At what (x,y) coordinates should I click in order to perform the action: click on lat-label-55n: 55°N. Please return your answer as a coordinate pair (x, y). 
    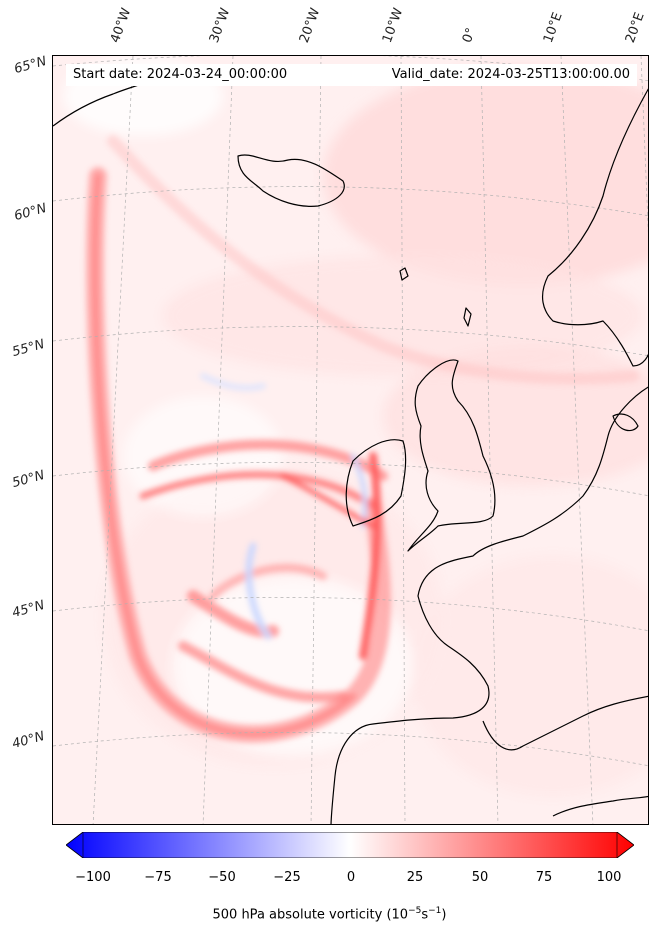
    Looking at the image, I should click on (28, 348).